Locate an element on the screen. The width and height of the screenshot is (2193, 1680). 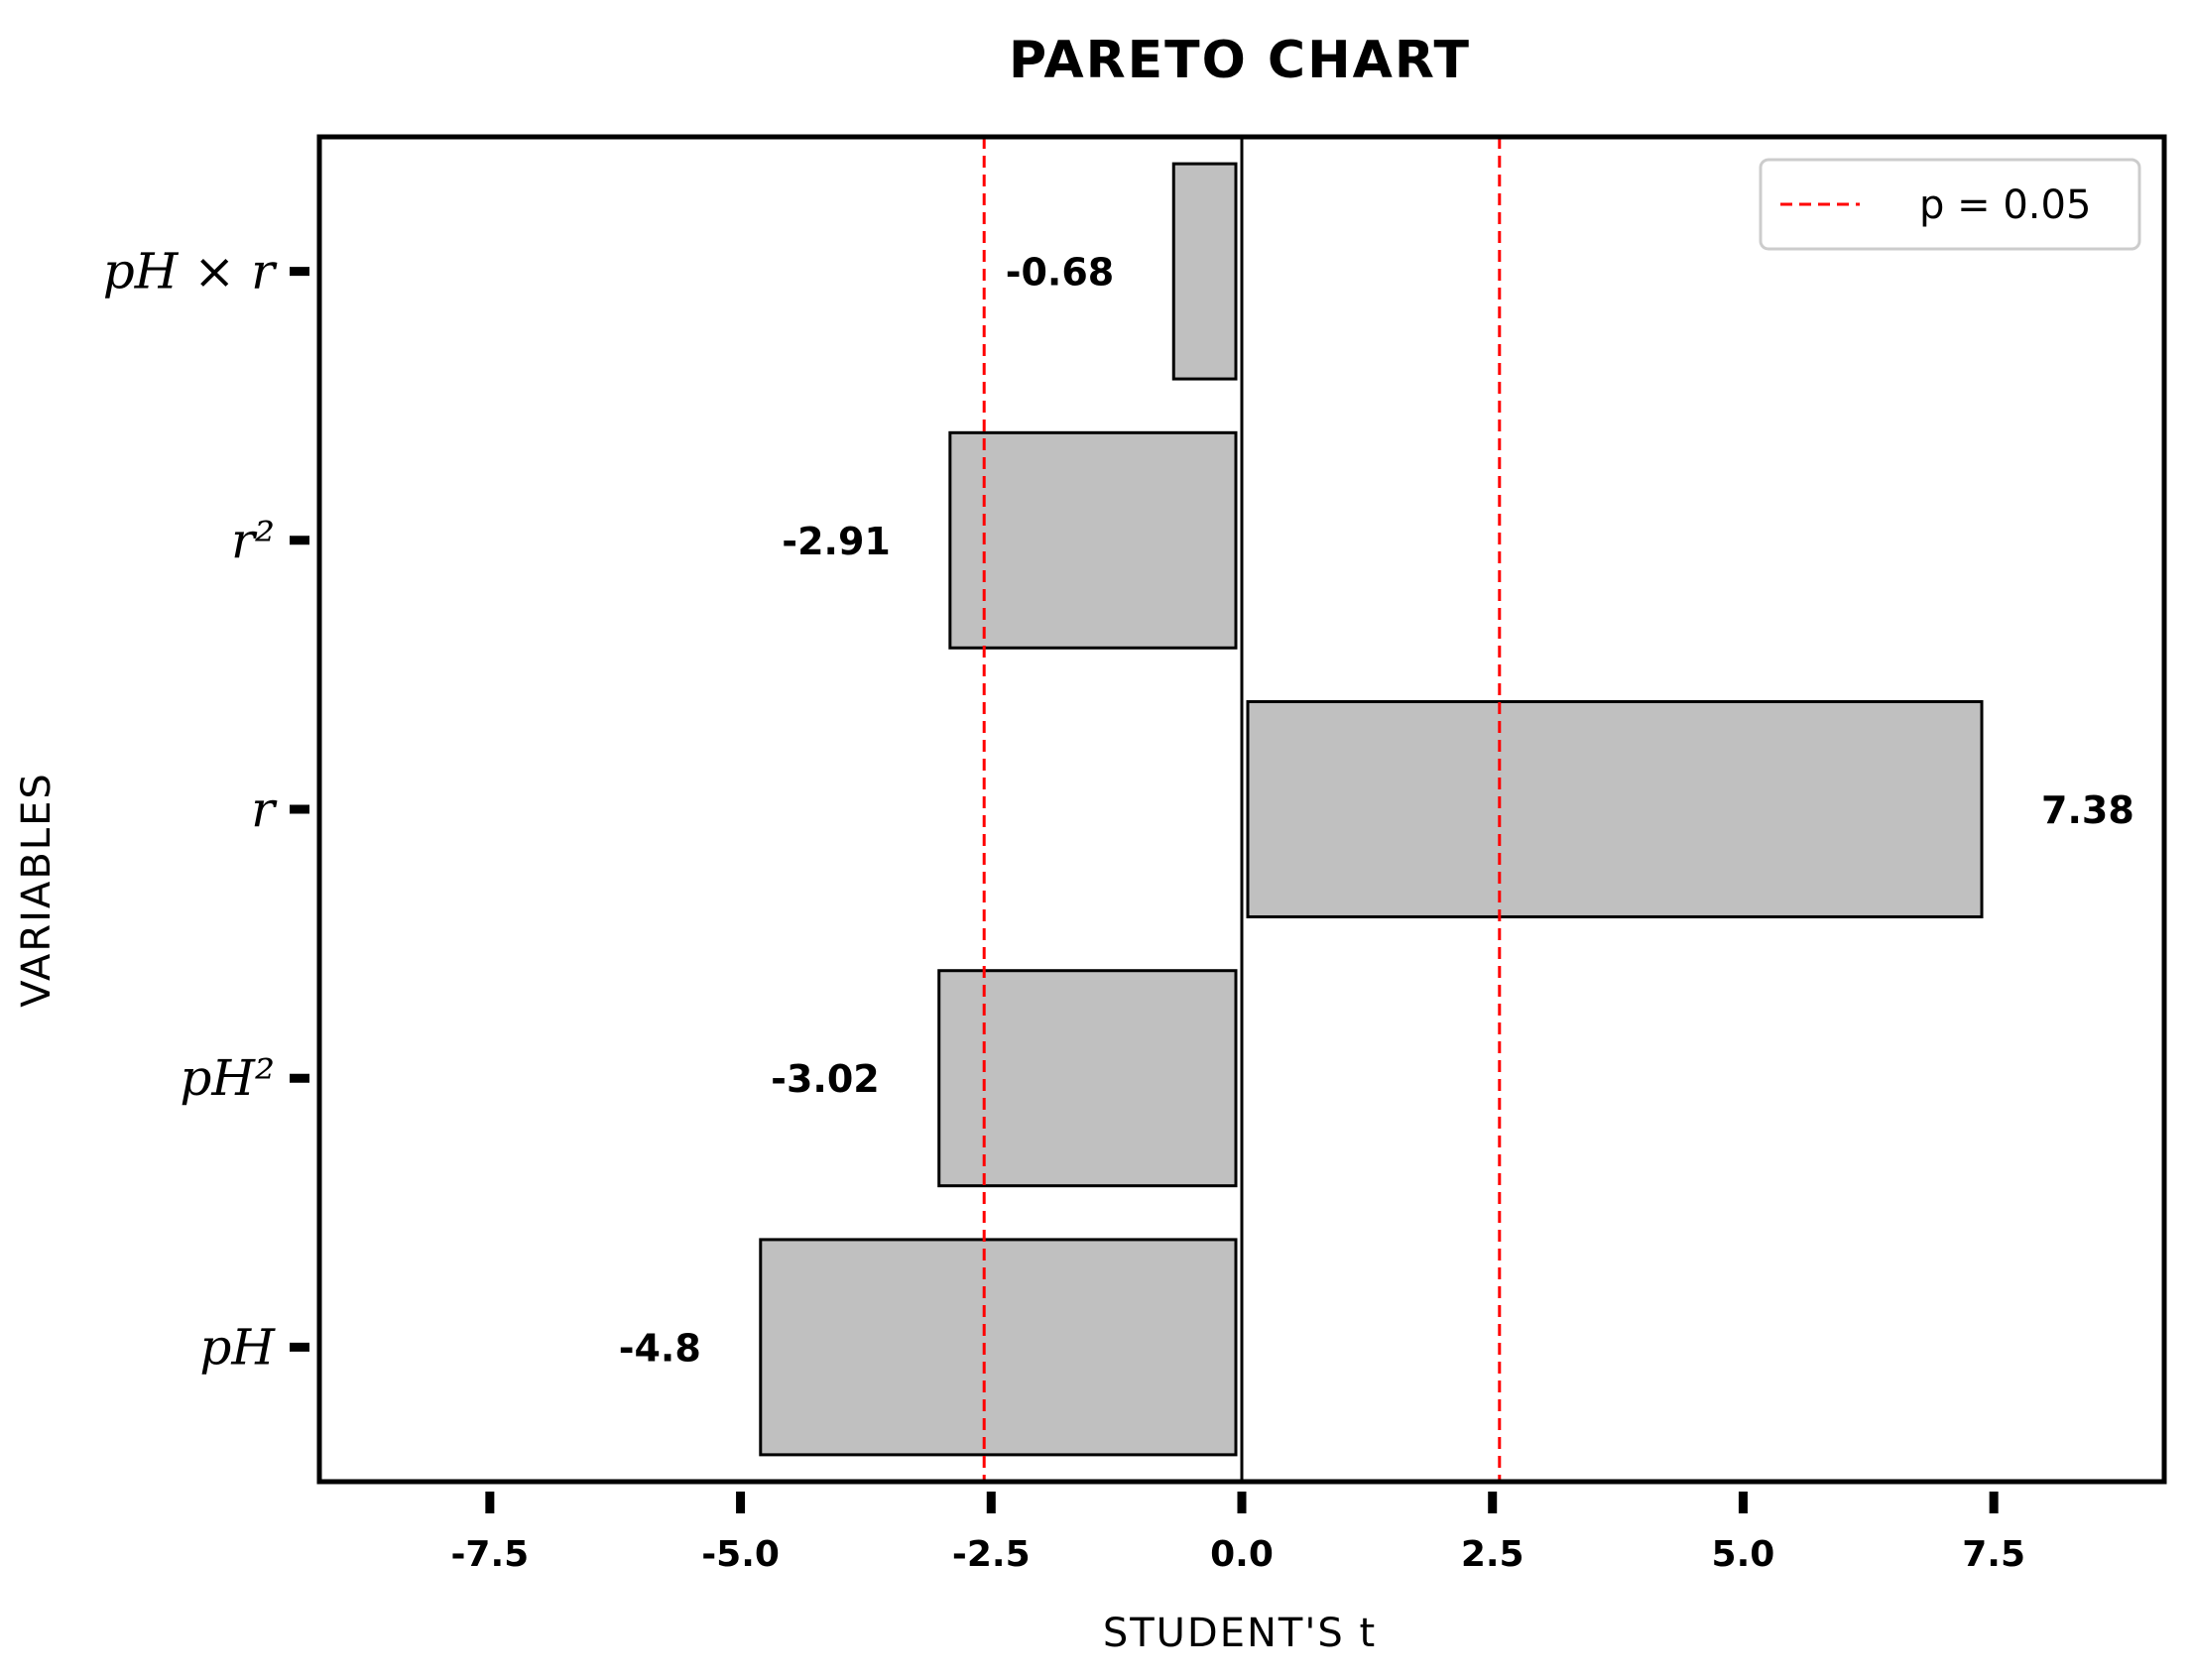
x-tick-label-5: 5.0 is located at coordinates (1744, 1554).